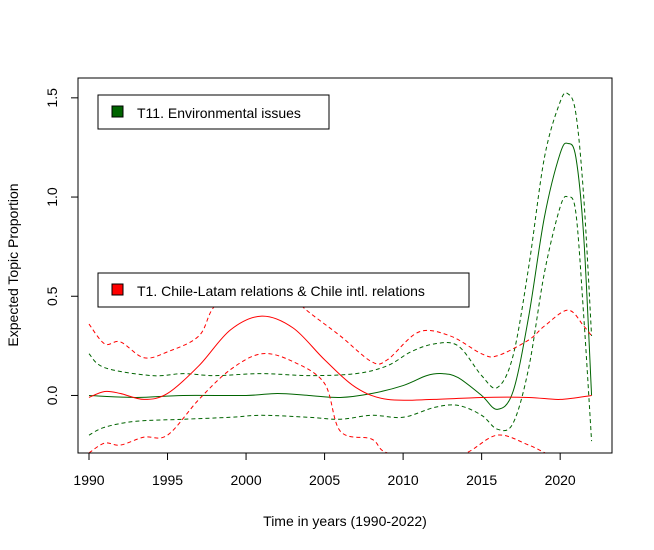 Image resolution: width=654 pixels, height=550 pixels. I want to click on y-axis: 0.0 0.5 1.0 1.5, so click(61, 247).